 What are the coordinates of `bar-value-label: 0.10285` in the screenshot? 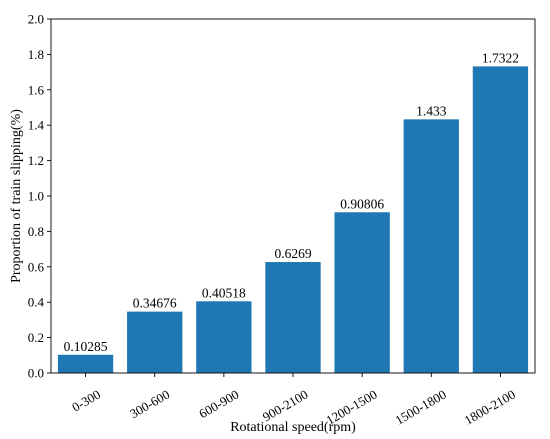 It's located at (86, 346).